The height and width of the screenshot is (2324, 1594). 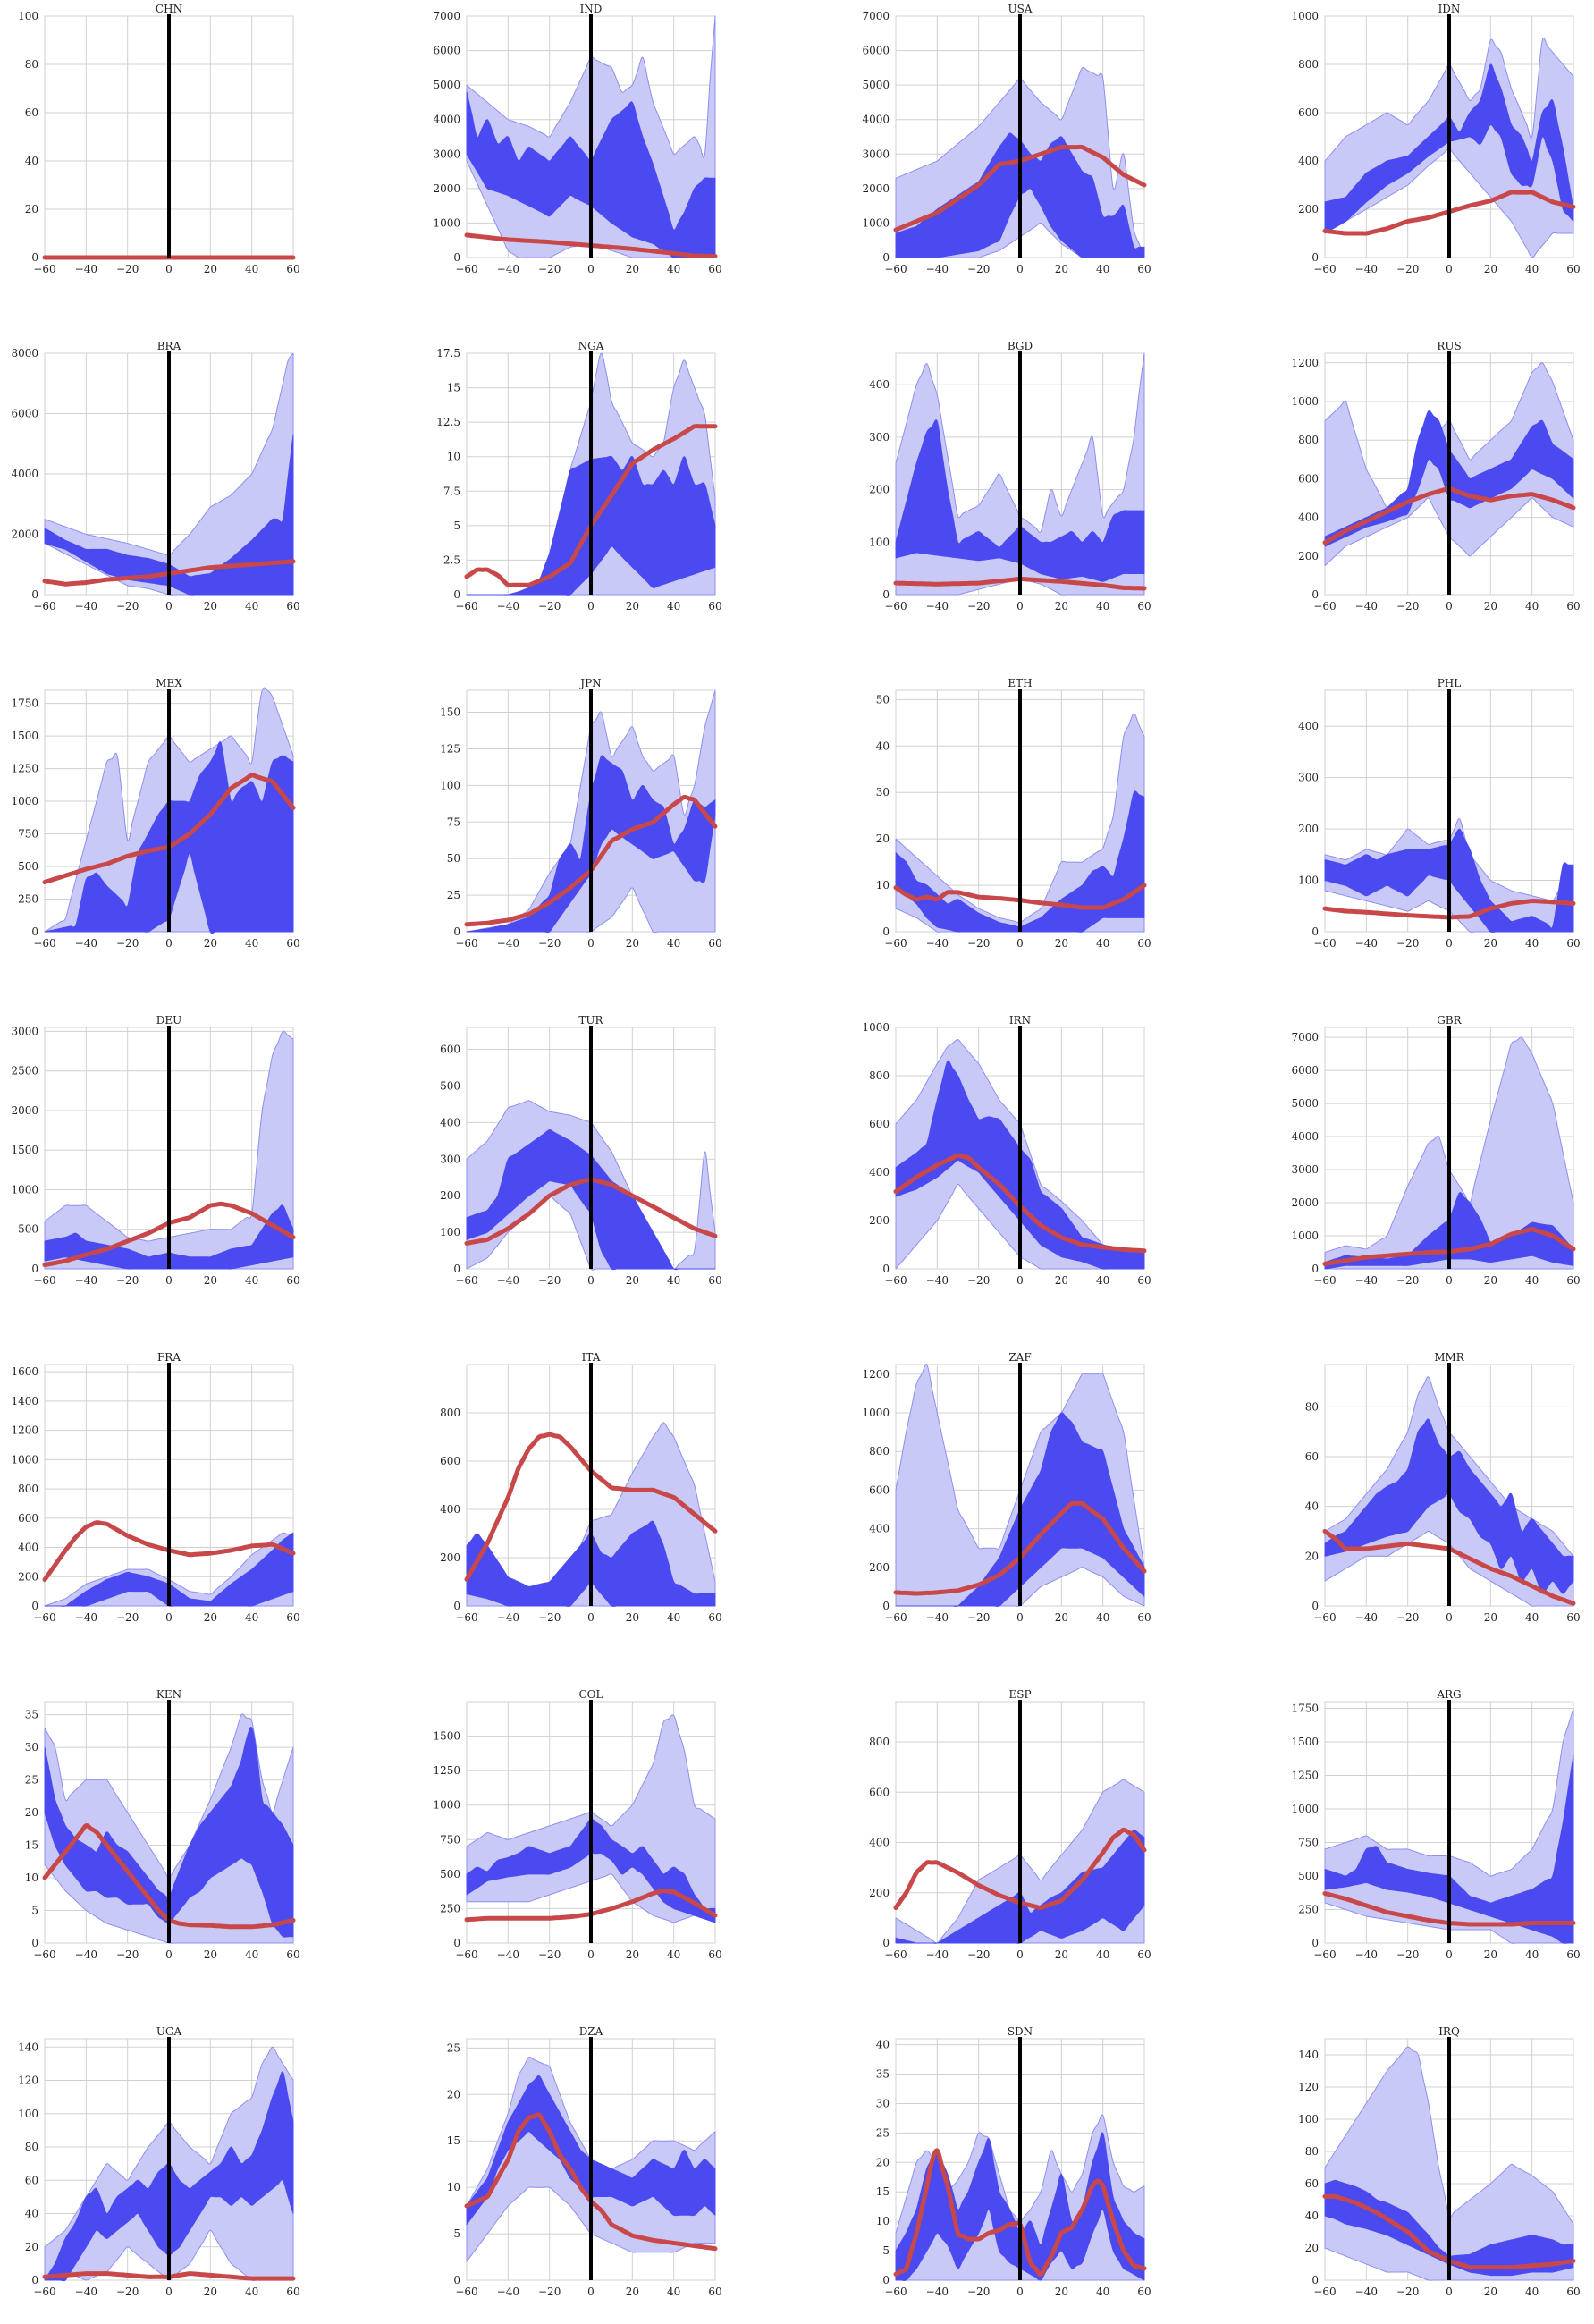 I want to click on panel-title: GBR, so click(x=1449, y=1020).